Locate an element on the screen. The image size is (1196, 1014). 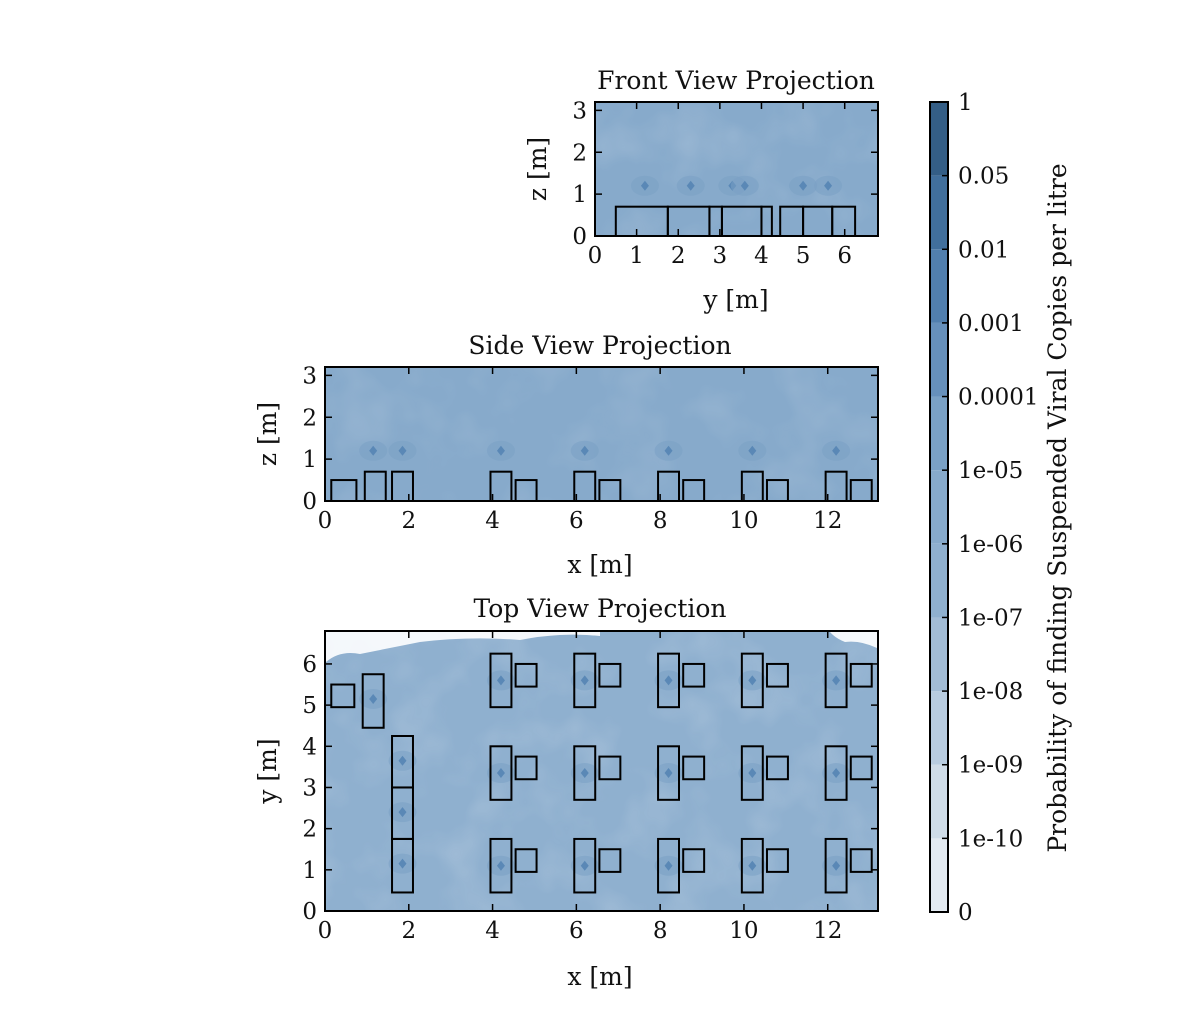
front-view-texture is located at coordinates (736, 169).